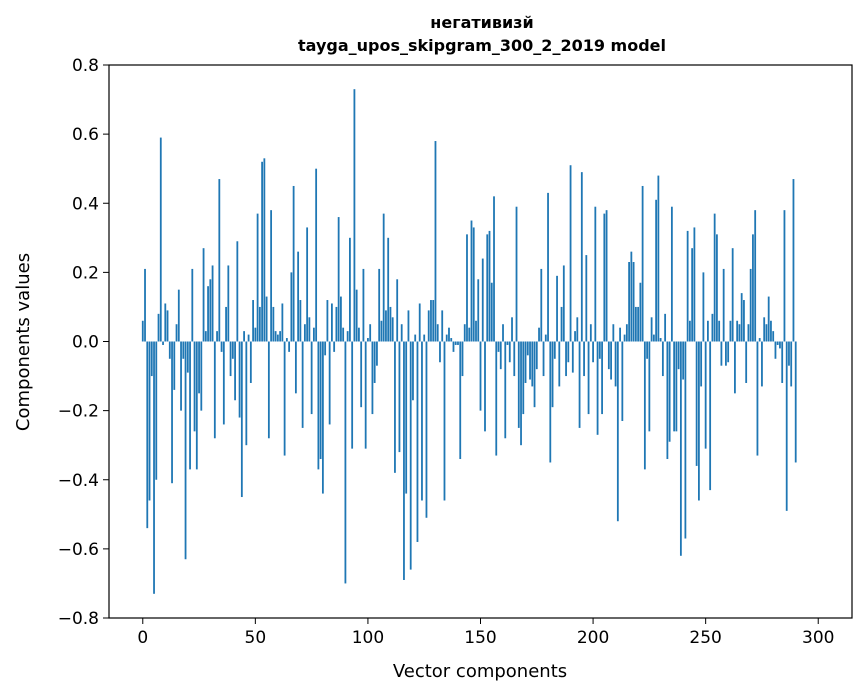 The image size is (867, 696). I want to click on y-tick-label: 0.0, so click(85, 343).